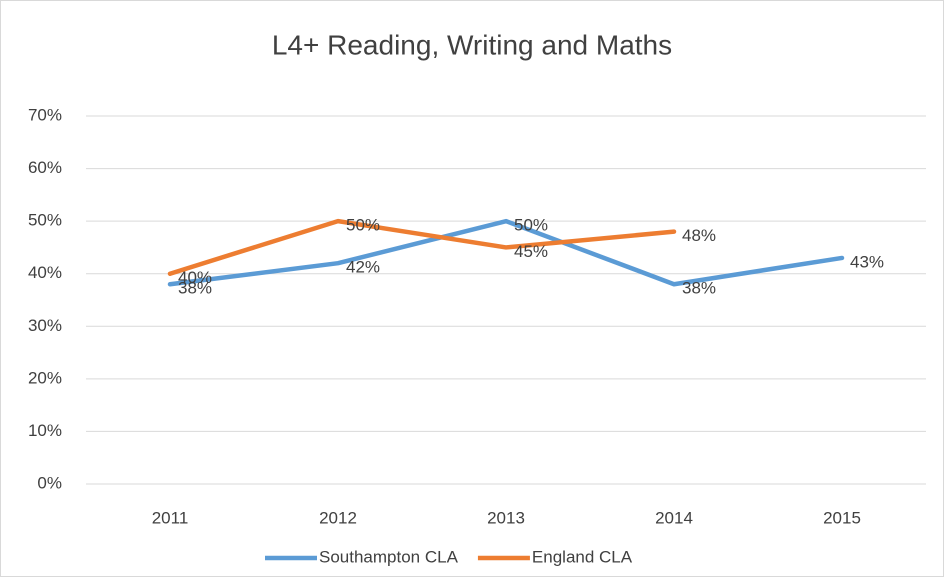 The height and width of the screenshot is (577, 945). What do you see at coordinates (674, 517) in the screenshot?
I see `x-tick-label: 2014` at bounding box center [674, 517].